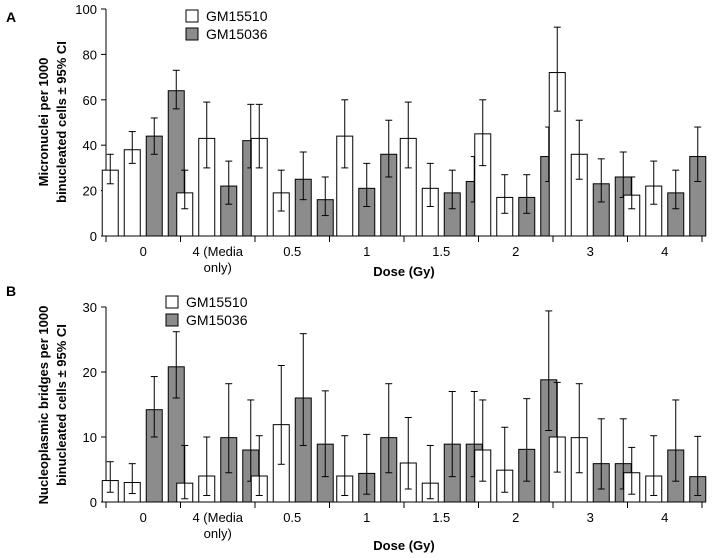 This screenshot has width=718, height=558. Describe the element at coordinates (43, 122) in the screenshot. I see `y-axis-label: Micronuclei per 1000` at that location.